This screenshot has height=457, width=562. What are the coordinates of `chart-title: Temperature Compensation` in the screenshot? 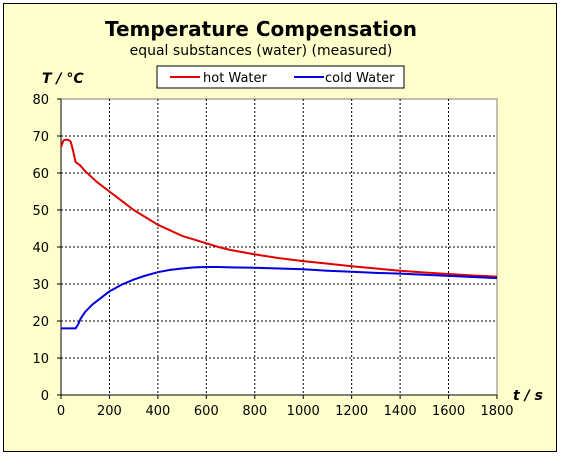 It's located at (261, 29).